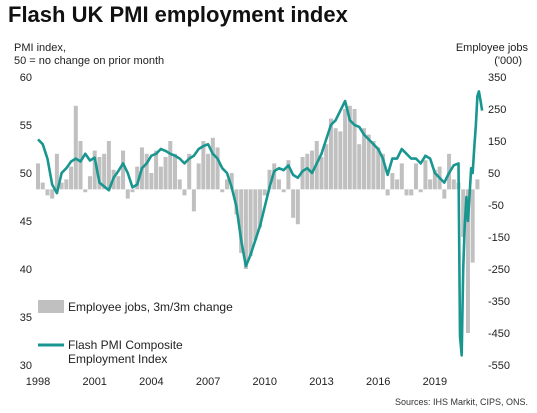 The width and height of the screenshot is (537, 413). I want to click on x-tick-label: 2016, so click(378, 382).